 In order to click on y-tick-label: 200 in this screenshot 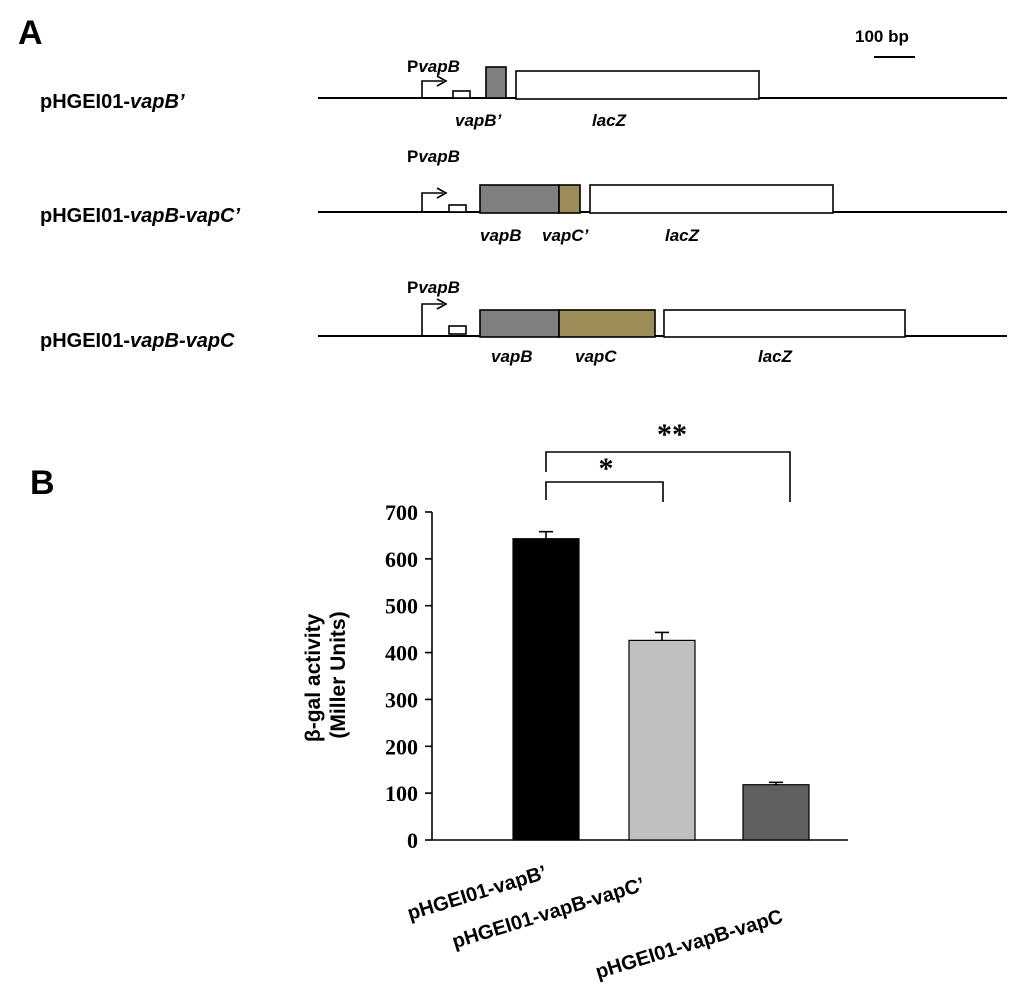, I will do `click(401, 746)`.